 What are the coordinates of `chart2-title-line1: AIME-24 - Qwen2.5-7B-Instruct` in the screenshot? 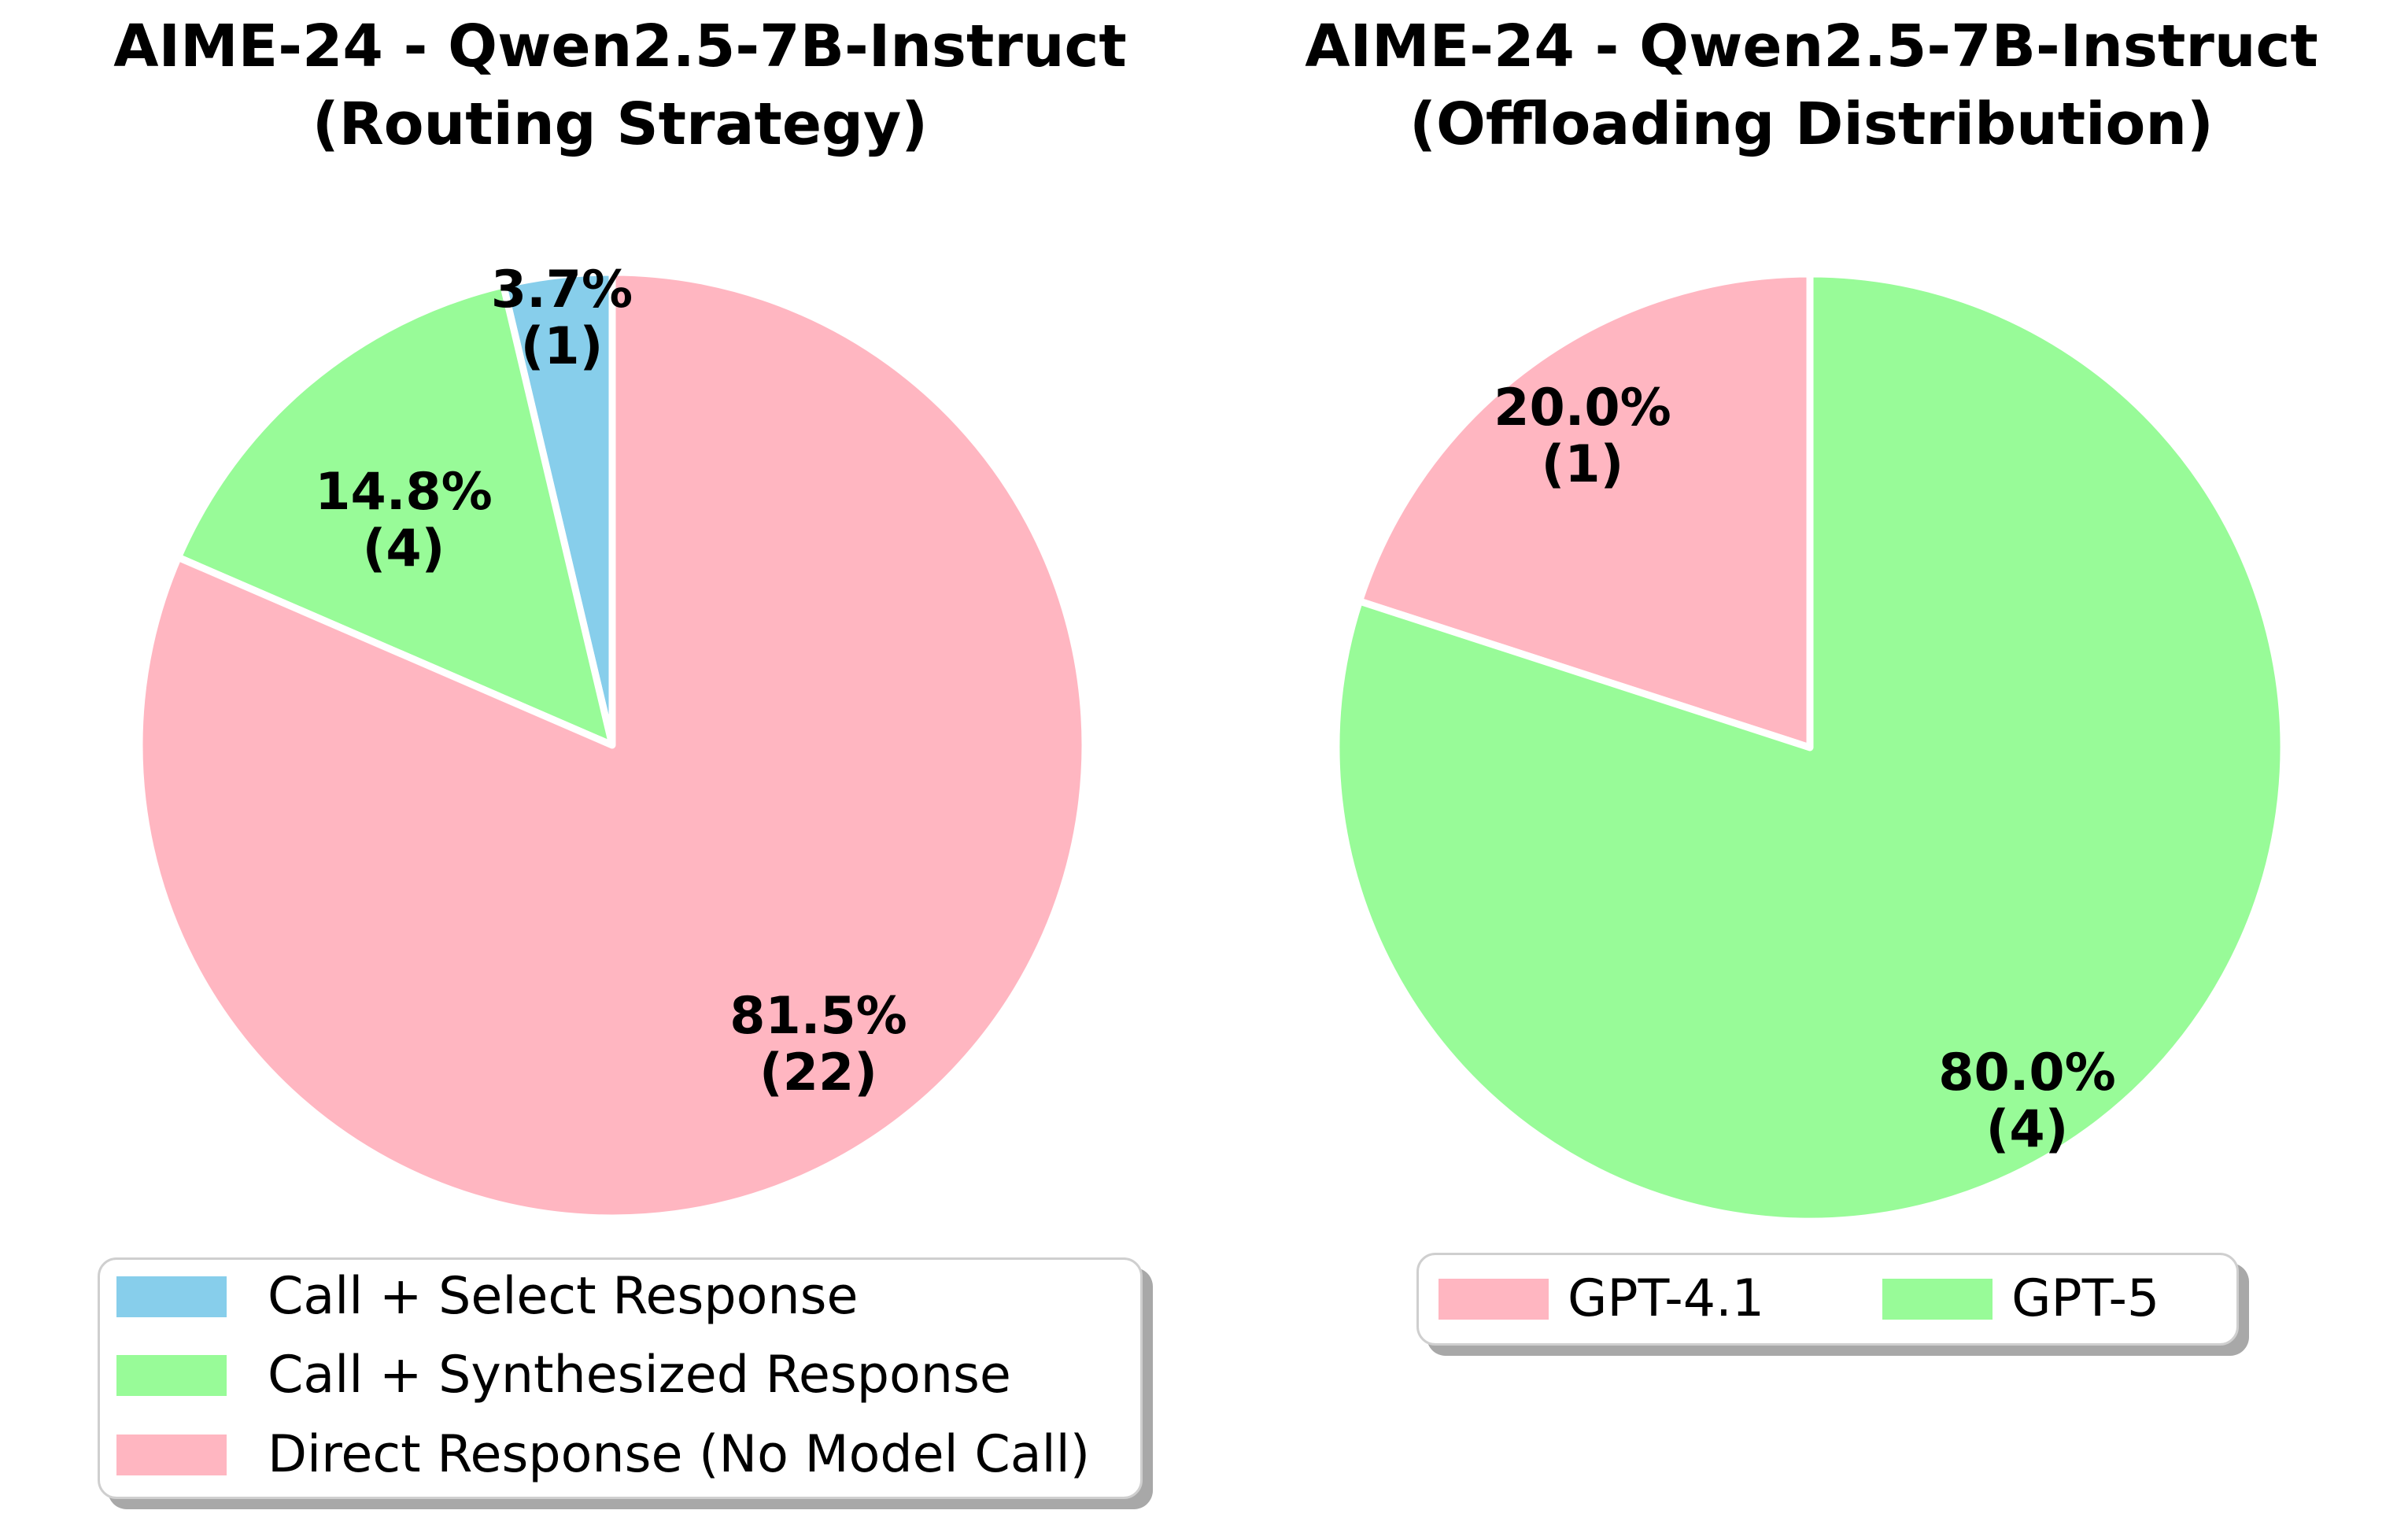 It's located at (1811, 46).